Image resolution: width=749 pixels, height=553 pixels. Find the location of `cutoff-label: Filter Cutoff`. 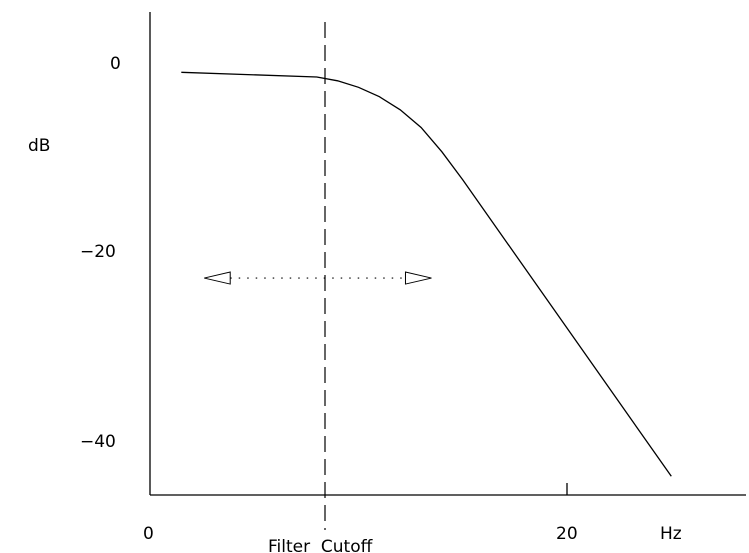

cutoff-label: Filter Cutoff is located at coordinates (321, 545).